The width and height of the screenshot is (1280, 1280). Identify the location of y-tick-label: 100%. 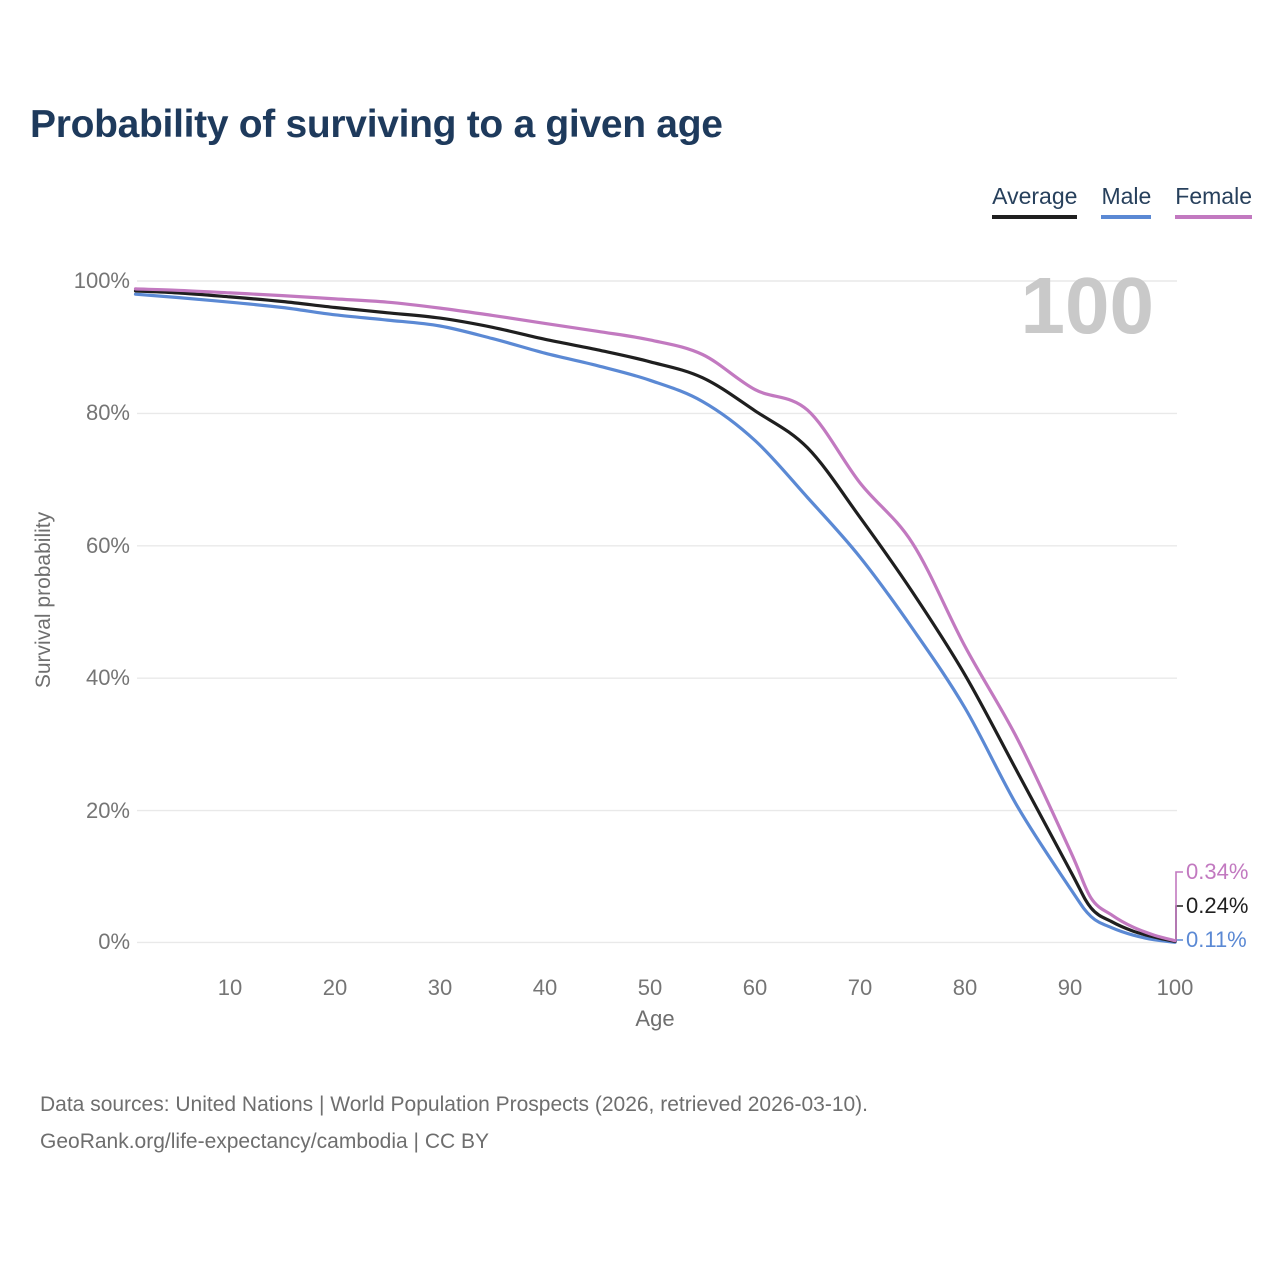
(101, 280).